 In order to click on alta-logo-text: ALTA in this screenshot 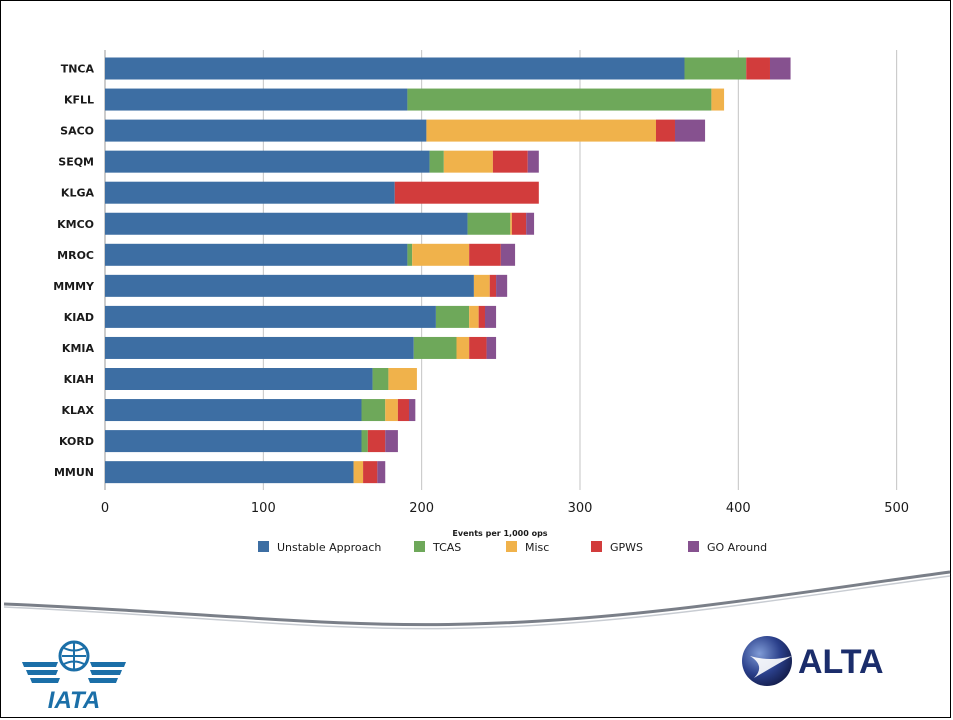, I will do `click(841, 662)`.